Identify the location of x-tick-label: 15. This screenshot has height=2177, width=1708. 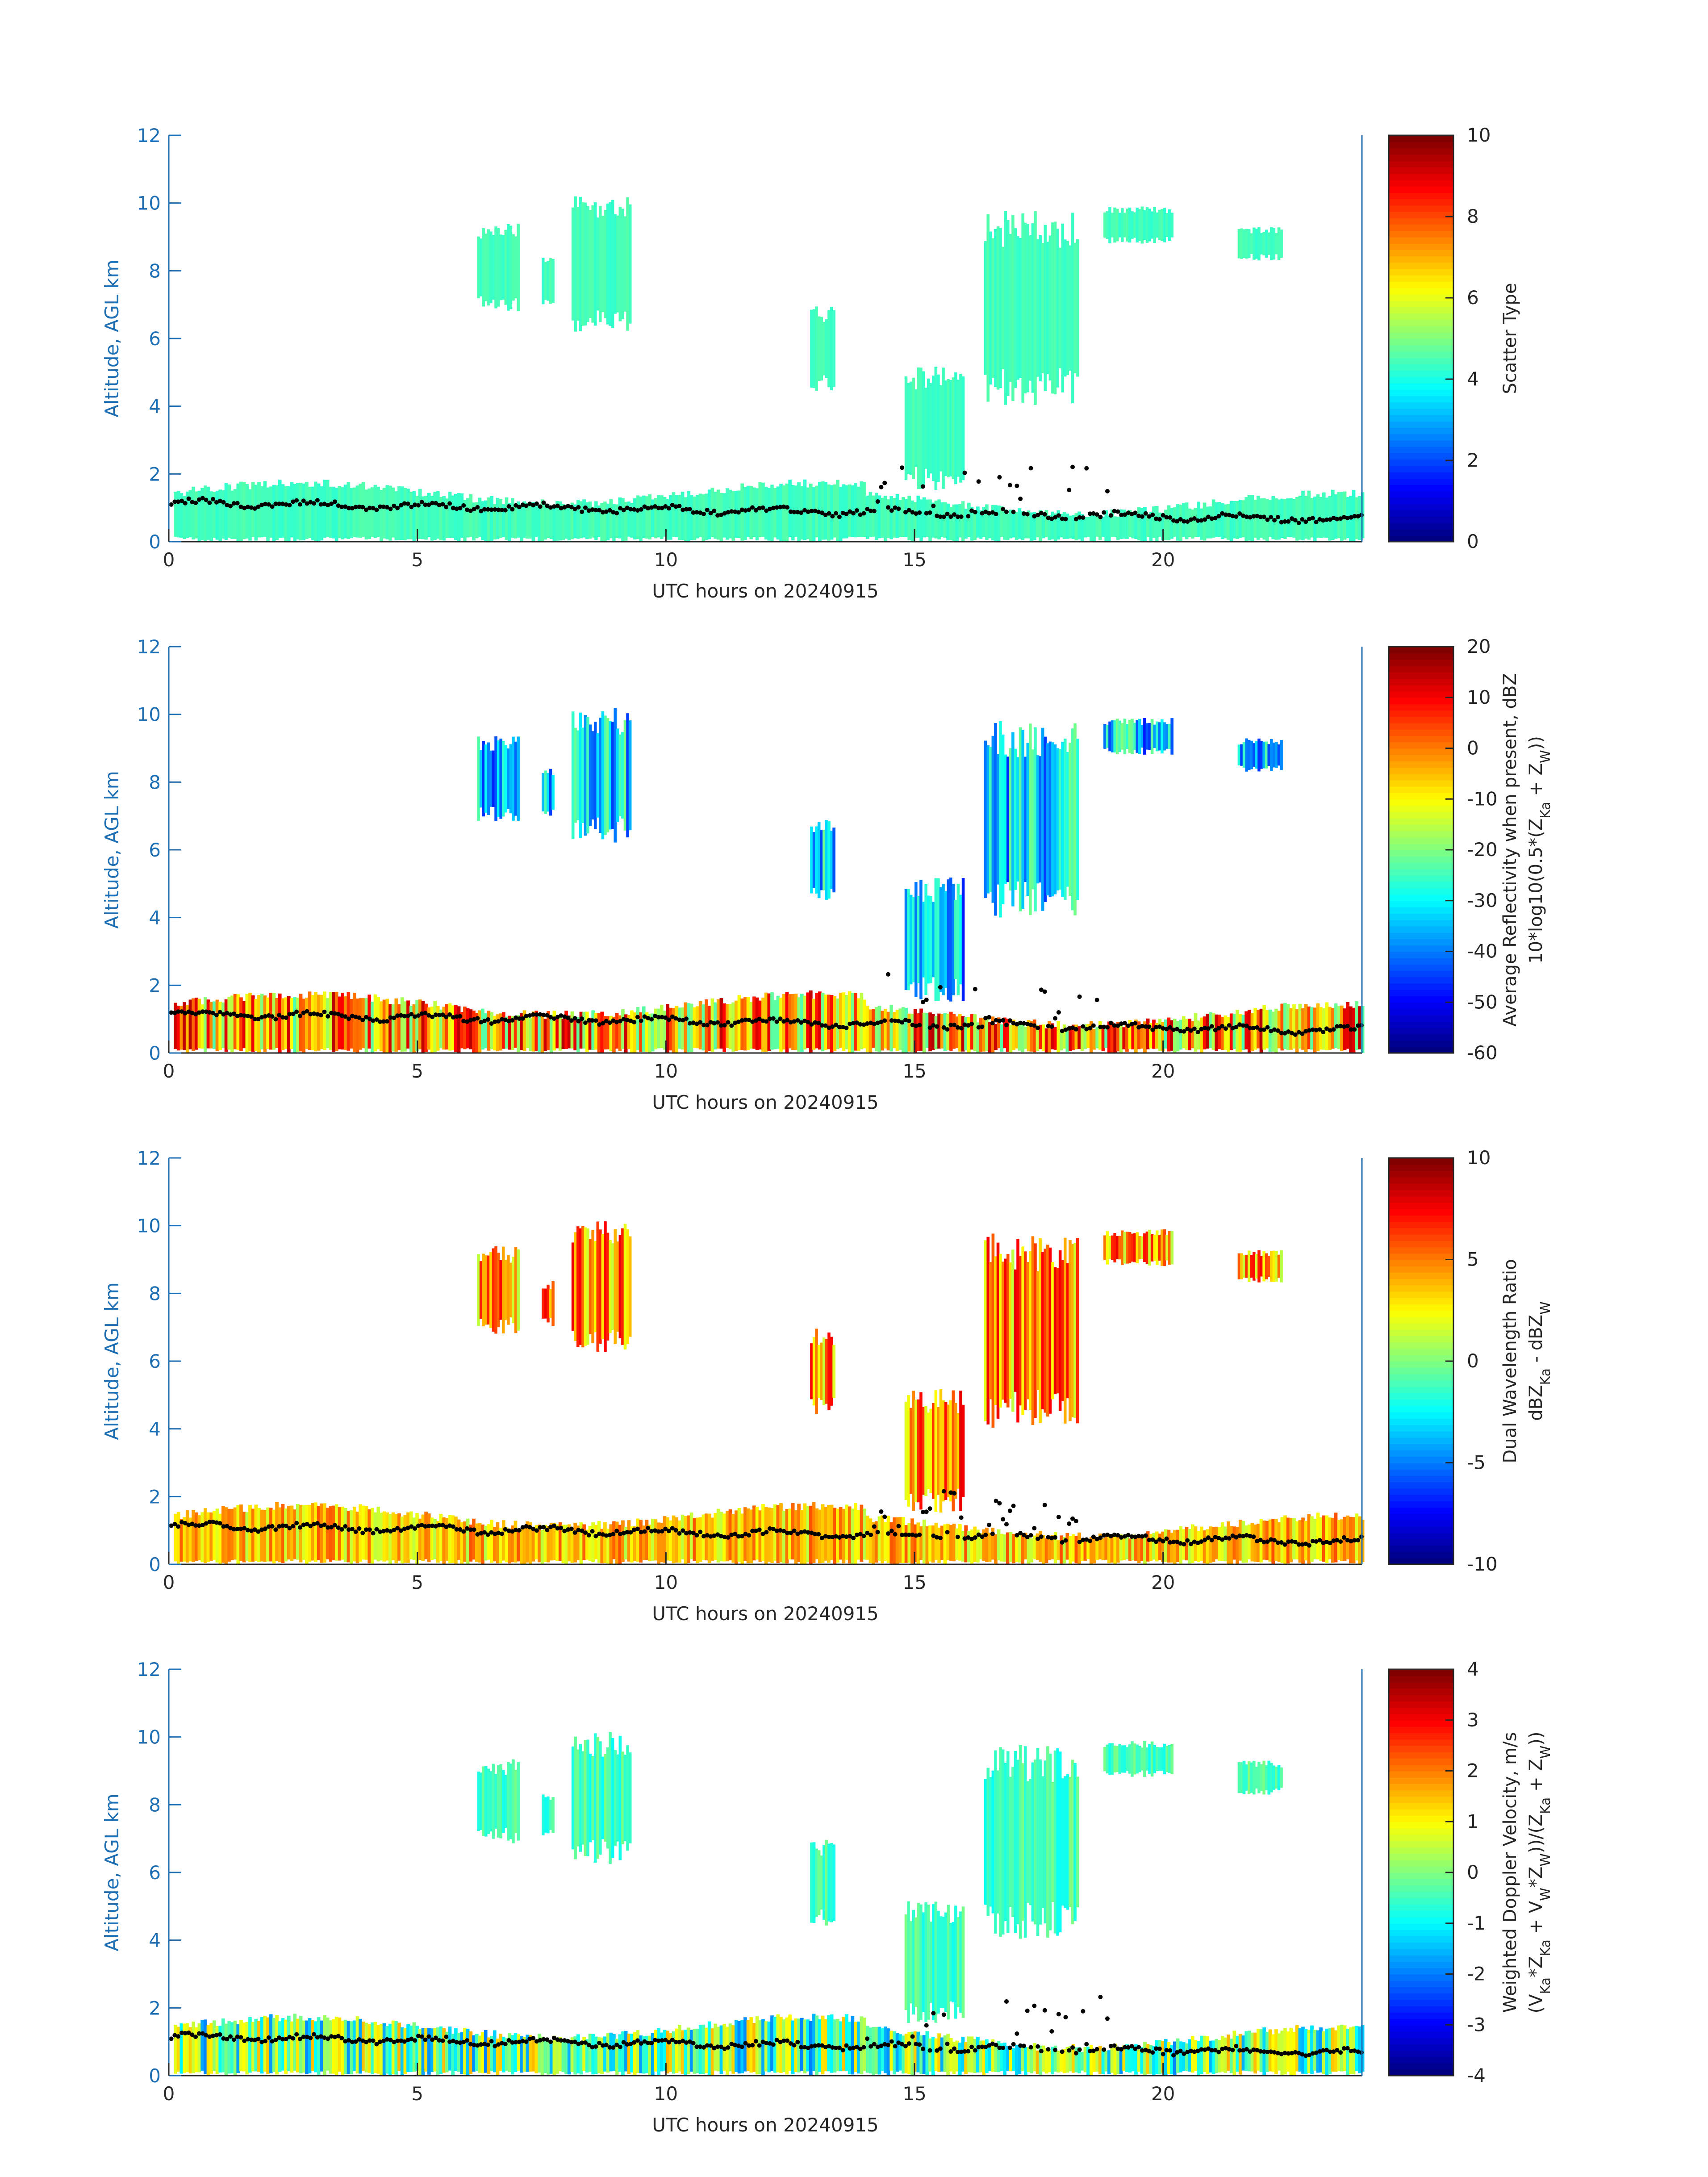
(914, 560).